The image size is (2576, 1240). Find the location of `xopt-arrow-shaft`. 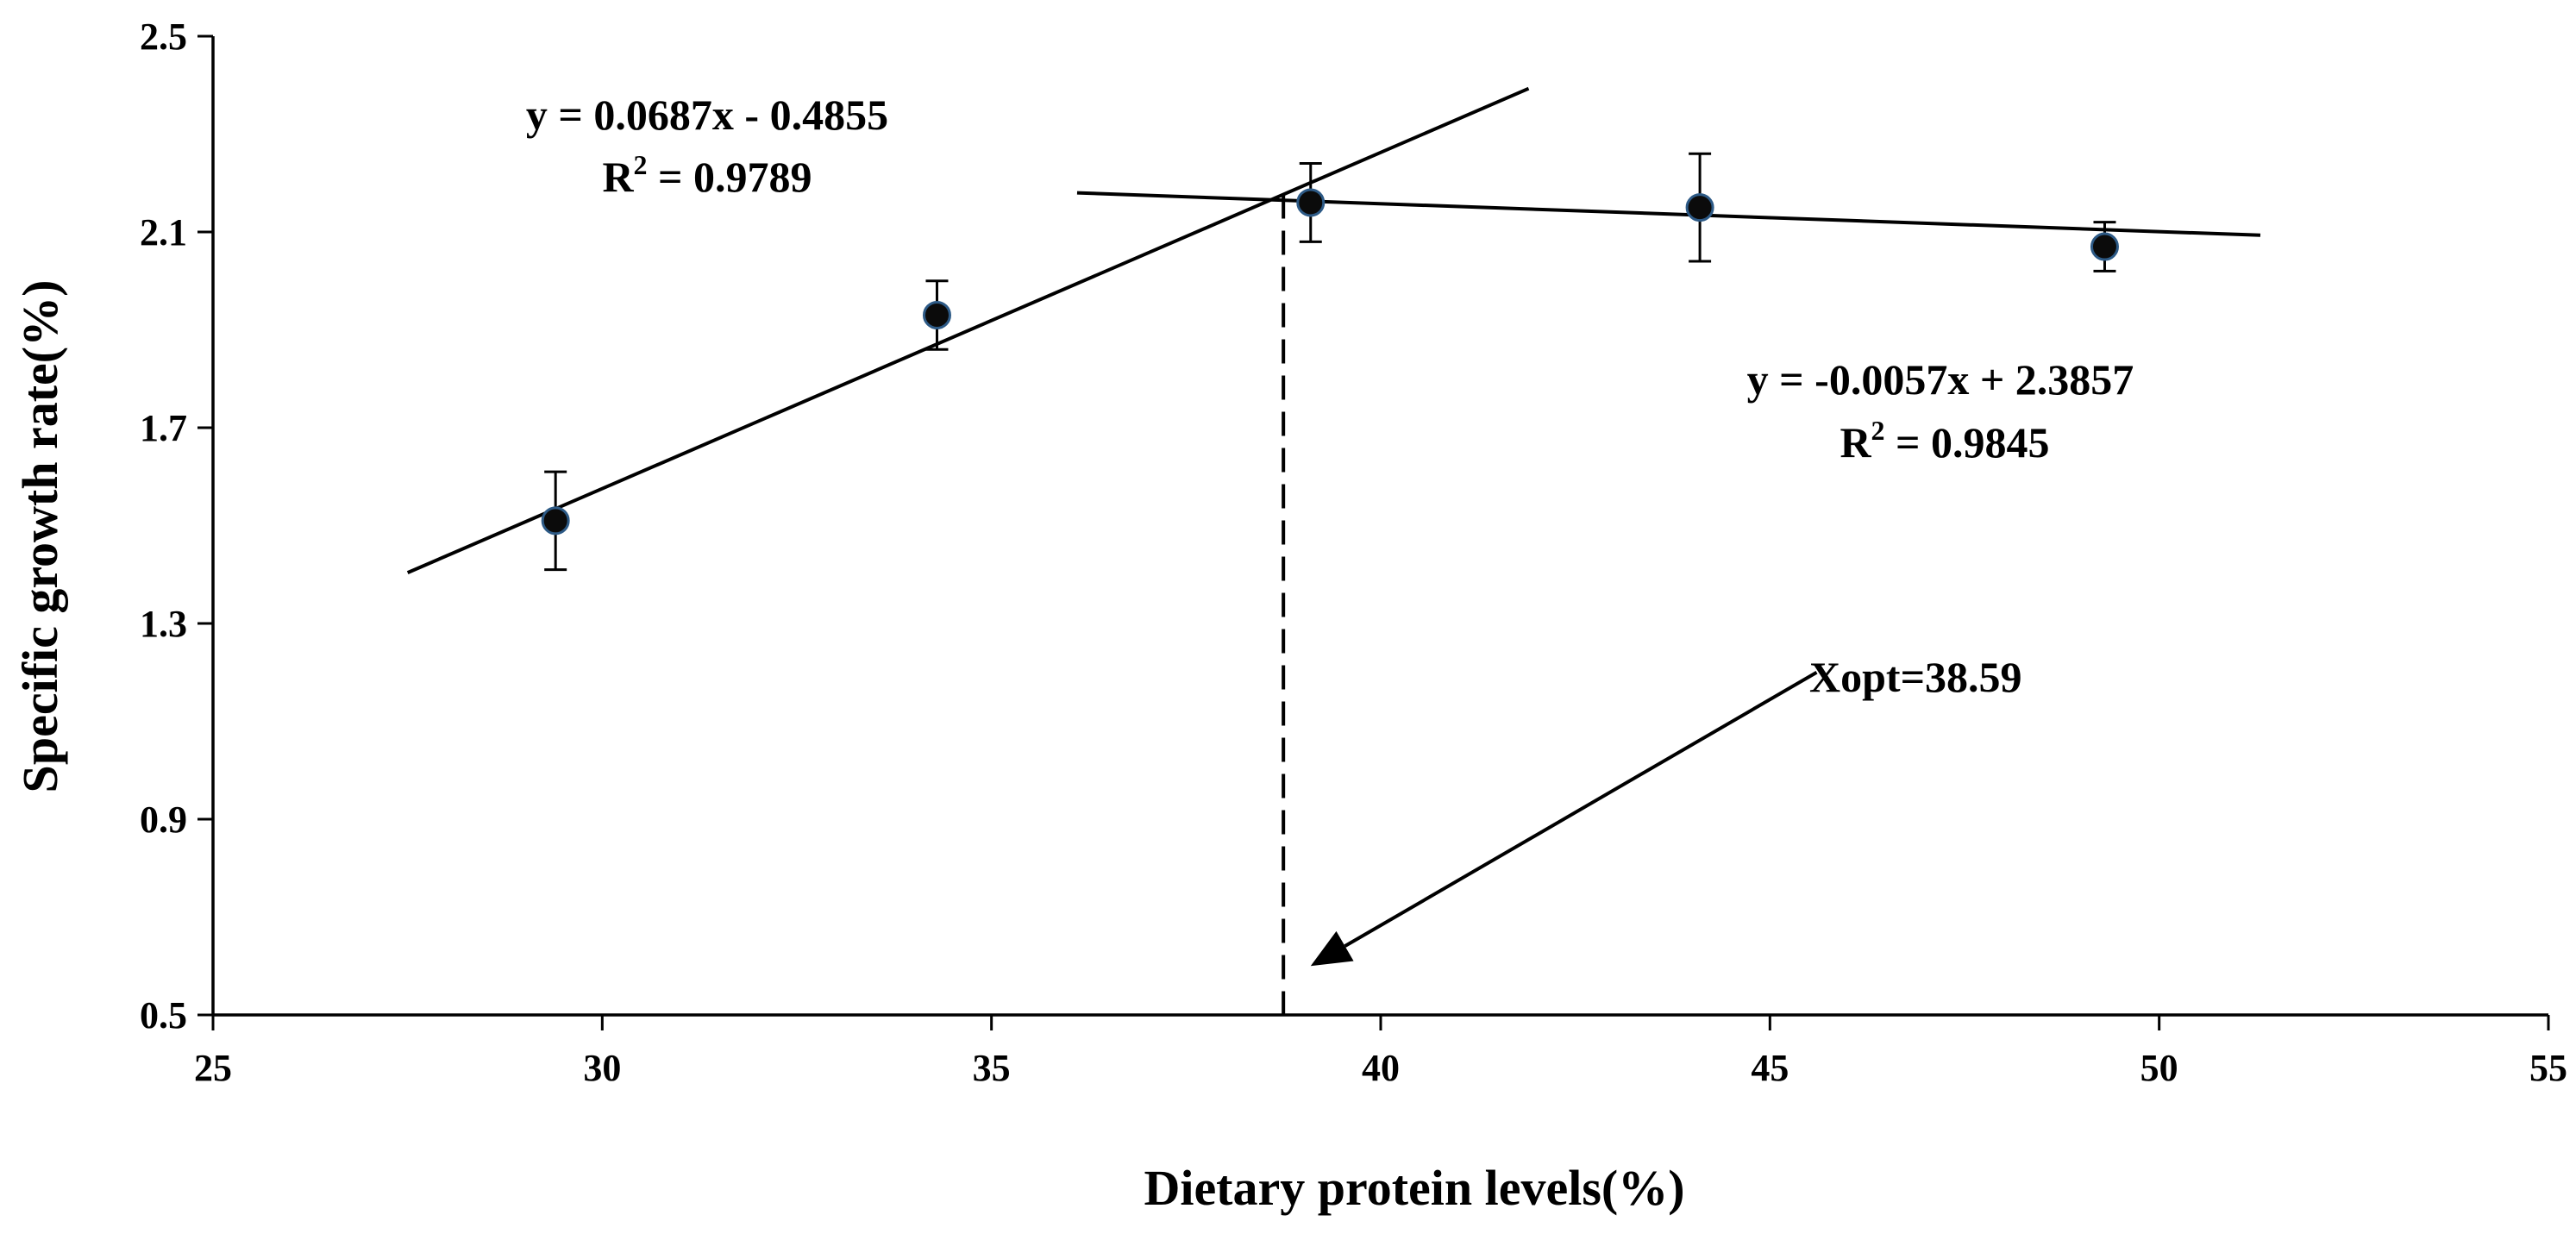

xopt-arrow-shaft is located at coordinates (1581, 809).